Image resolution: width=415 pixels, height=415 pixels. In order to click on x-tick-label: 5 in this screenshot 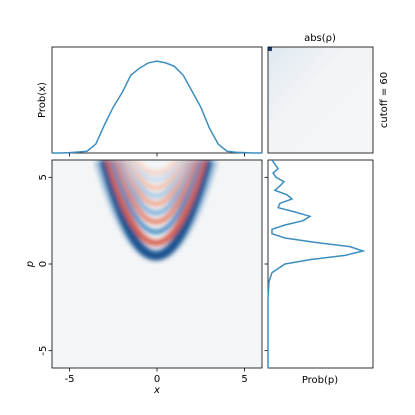, I will do `click(244, 379)`.